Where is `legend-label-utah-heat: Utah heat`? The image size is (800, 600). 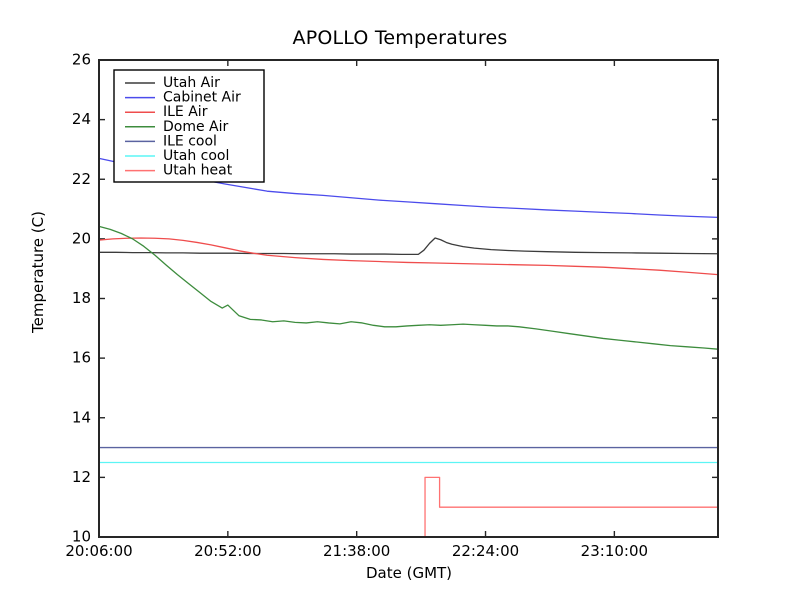 legend-label-utah-heat: Utah heat is located at coordinates (198, 171).